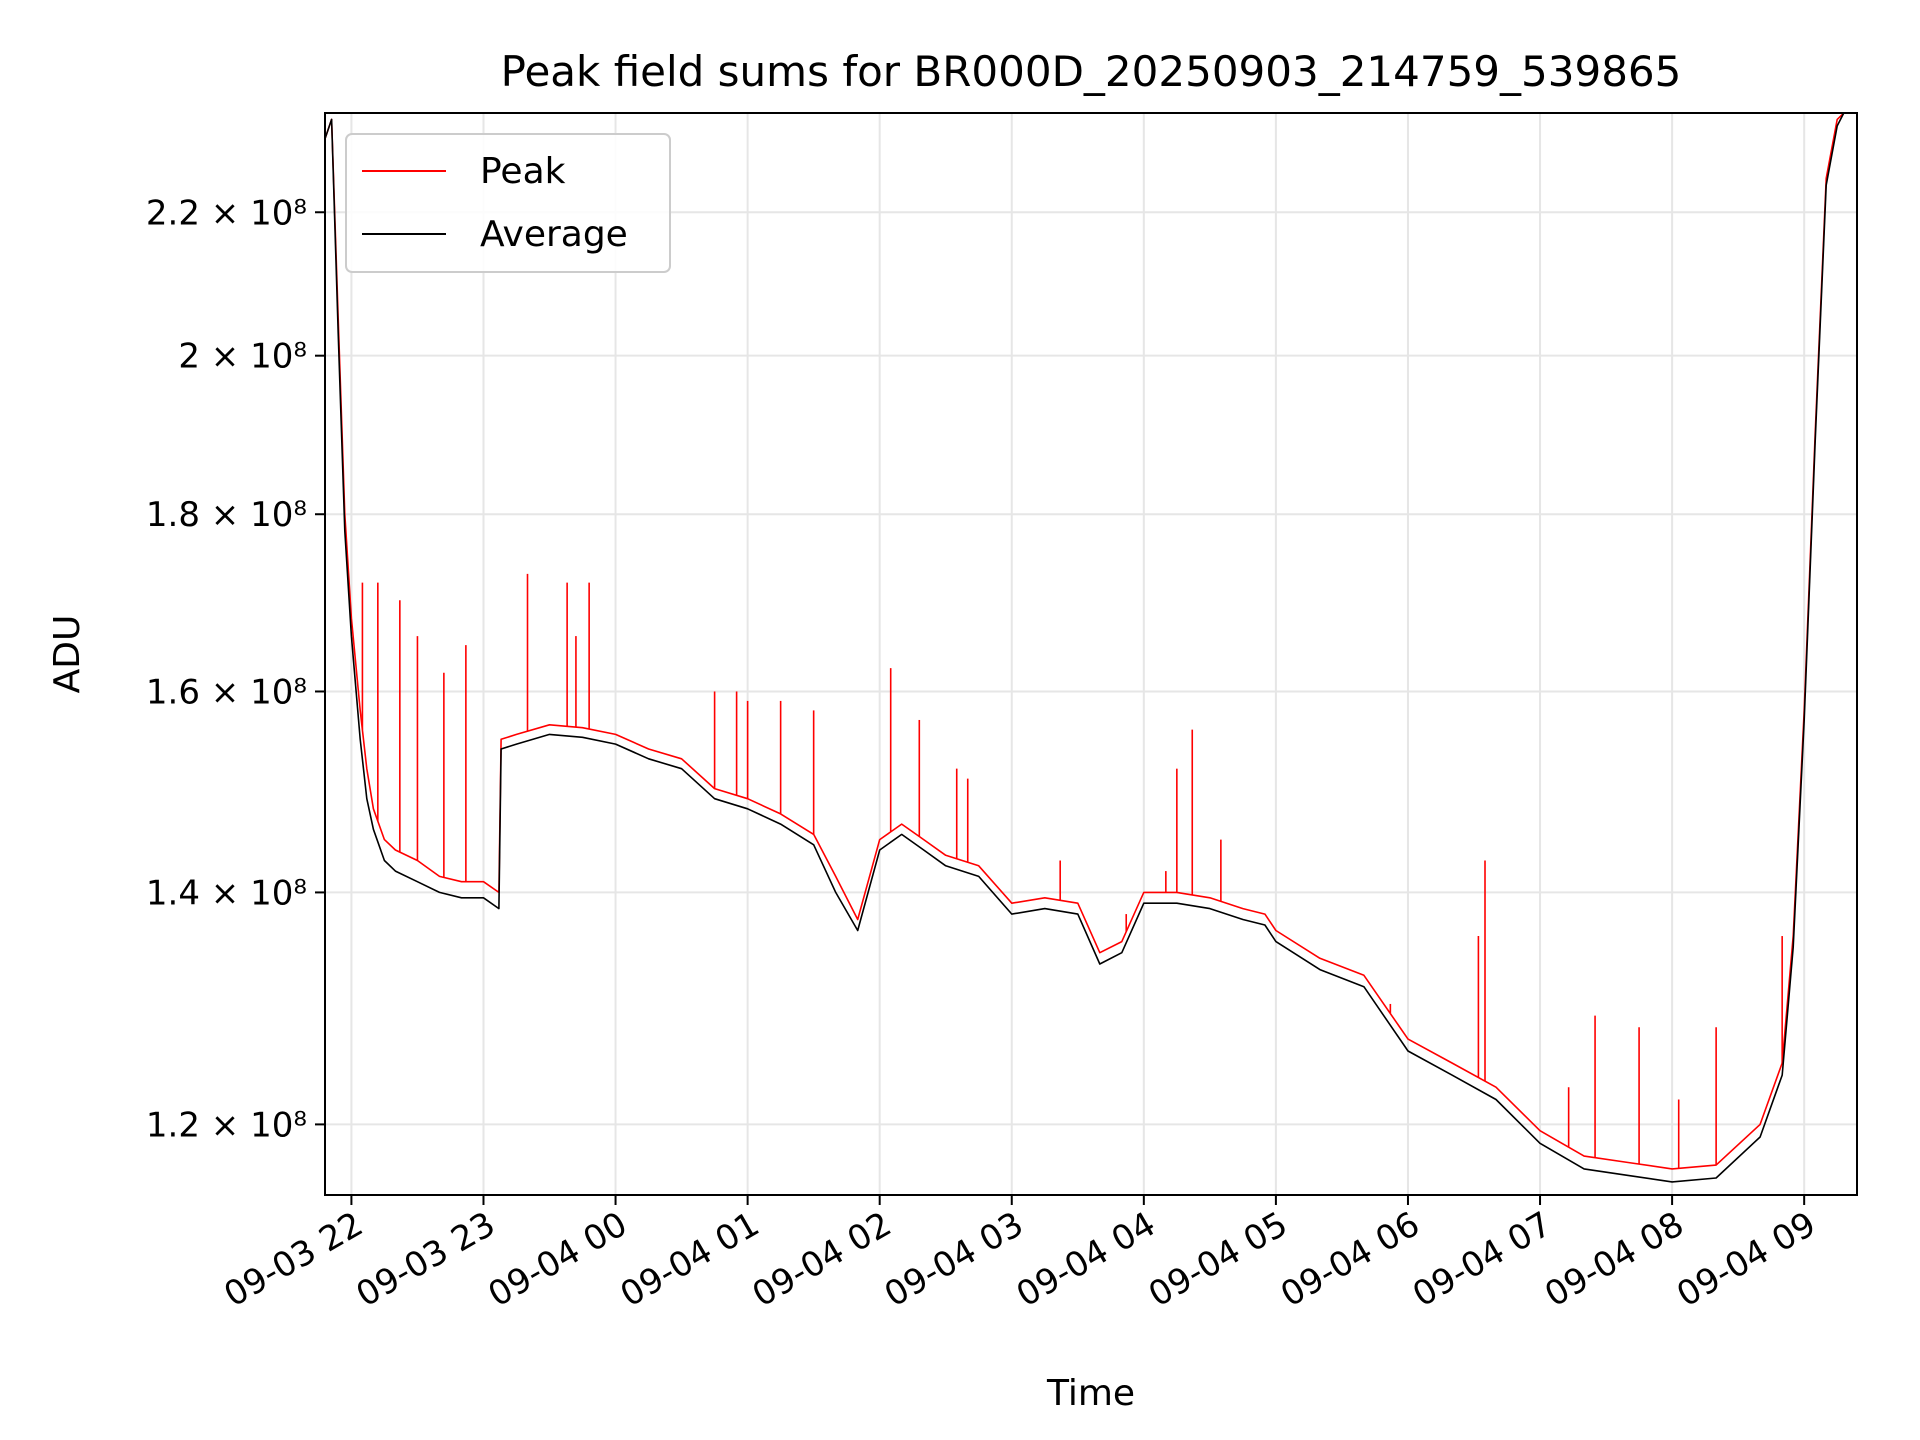 The height and width of the screenshot is (1440, 1920). What do you see at coordinates (554, 234) in the screenshot?
I see `legend-label-average: Average` at bounding box center [554, 234].